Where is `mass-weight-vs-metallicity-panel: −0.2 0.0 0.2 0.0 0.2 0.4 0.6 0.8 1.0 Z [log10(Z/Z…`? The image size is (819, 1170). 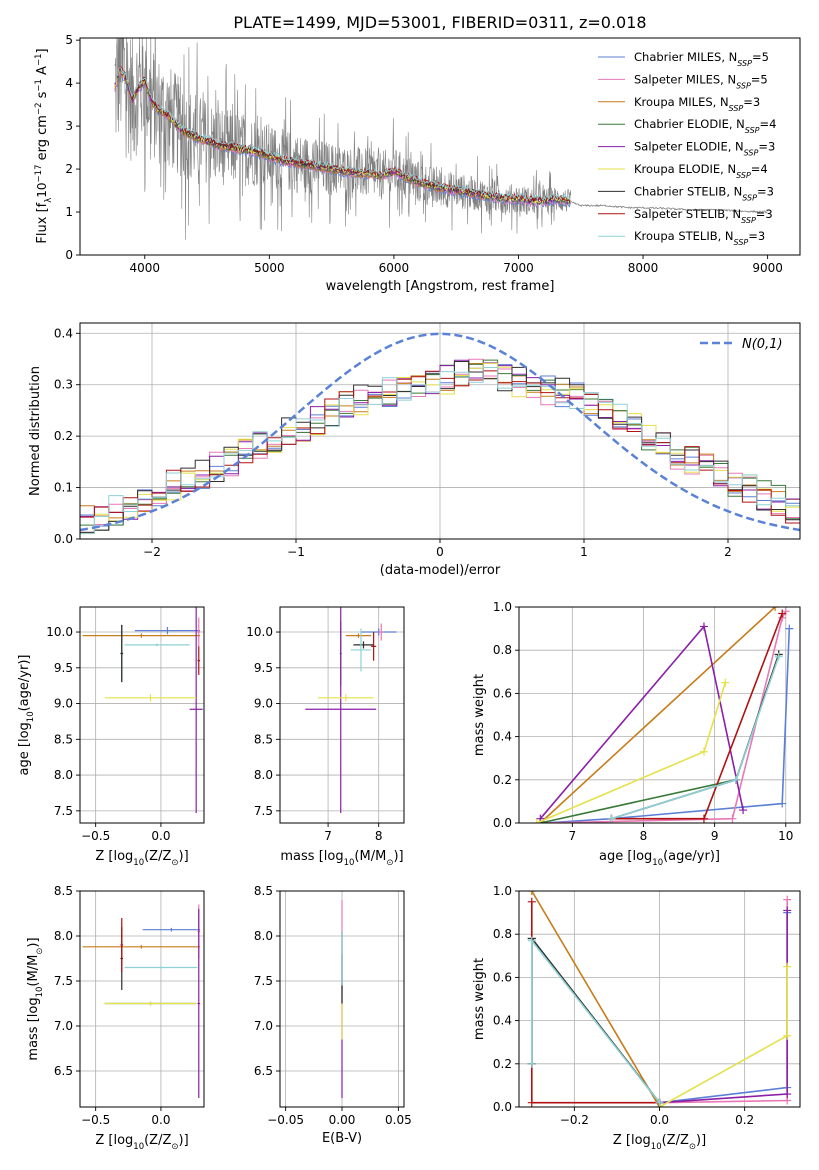 mass-weight-vs-metallicity-panel: −0.2 0.0 0.2 0.0 0.2 0.4 0.6 0.8 1.0 Z [log10(Z/Z… is located at coordinates (636, 1018).